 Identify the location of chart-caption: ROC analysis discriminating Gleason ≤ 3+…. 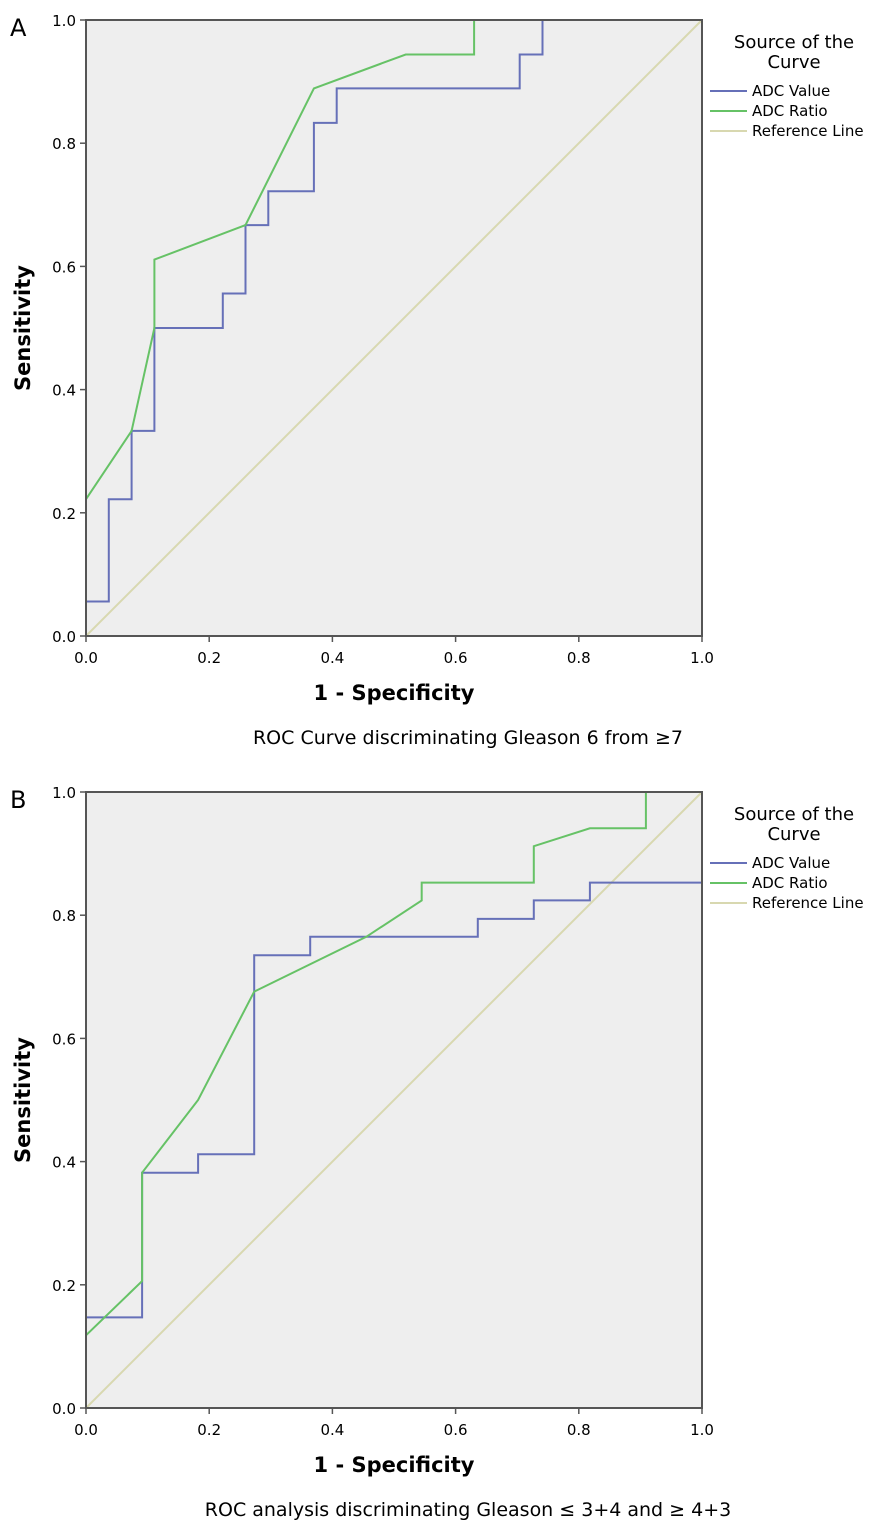
(468, 1510).